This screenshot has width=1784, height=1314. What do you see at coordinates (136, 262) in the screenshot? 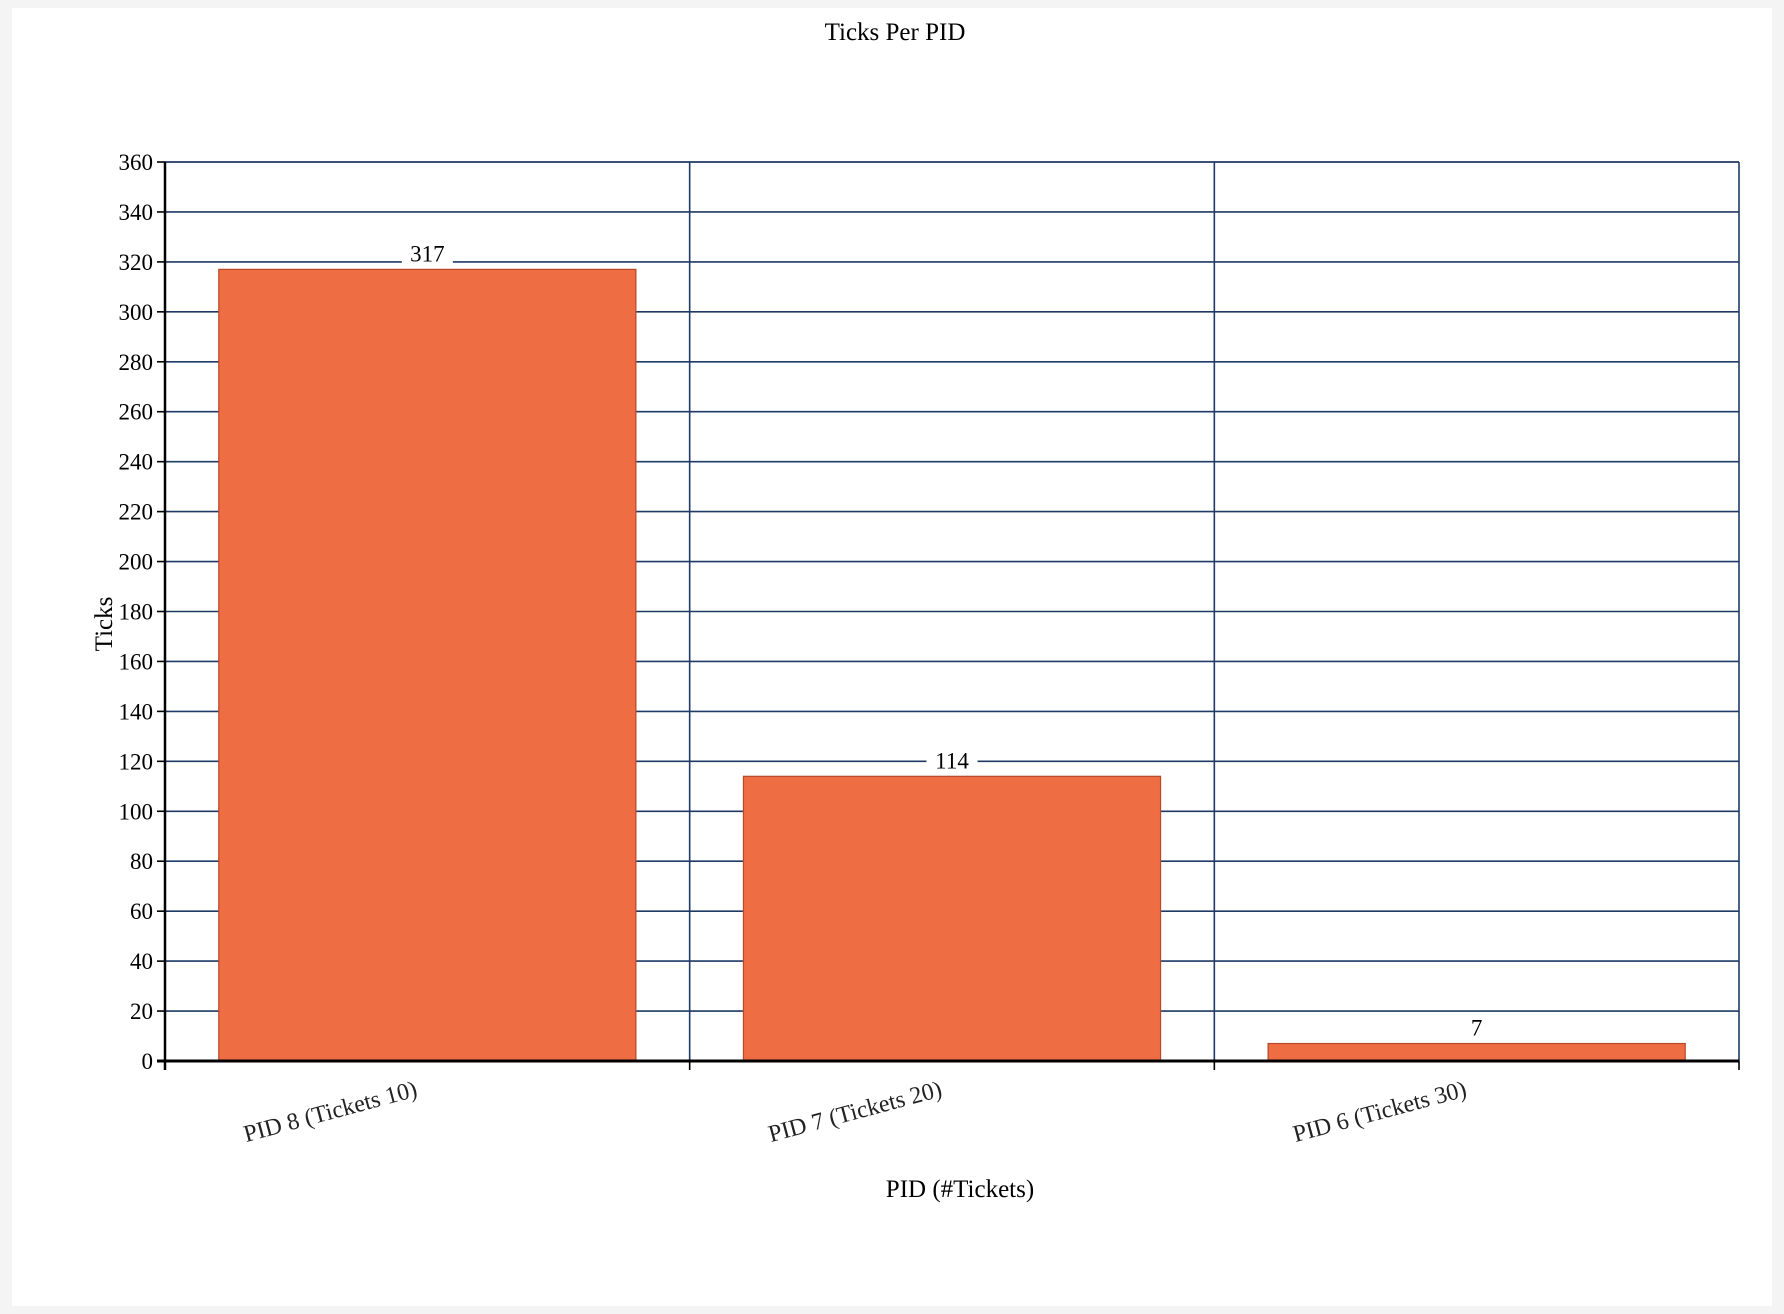
I see `y-tick-label-320: 320` at bounding box center [136, 262].